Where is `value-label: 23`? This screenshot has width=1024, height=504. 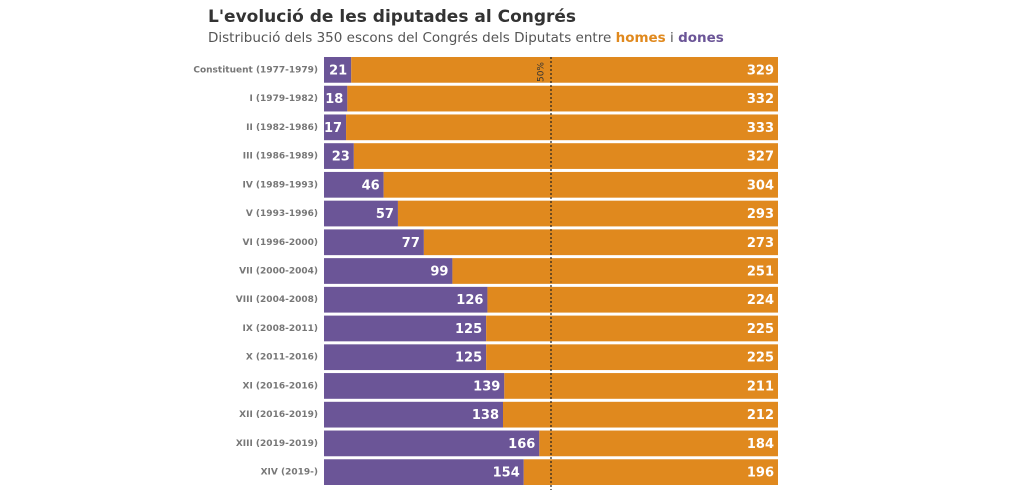
value-label: 23 is located at coordinates (341, 157).